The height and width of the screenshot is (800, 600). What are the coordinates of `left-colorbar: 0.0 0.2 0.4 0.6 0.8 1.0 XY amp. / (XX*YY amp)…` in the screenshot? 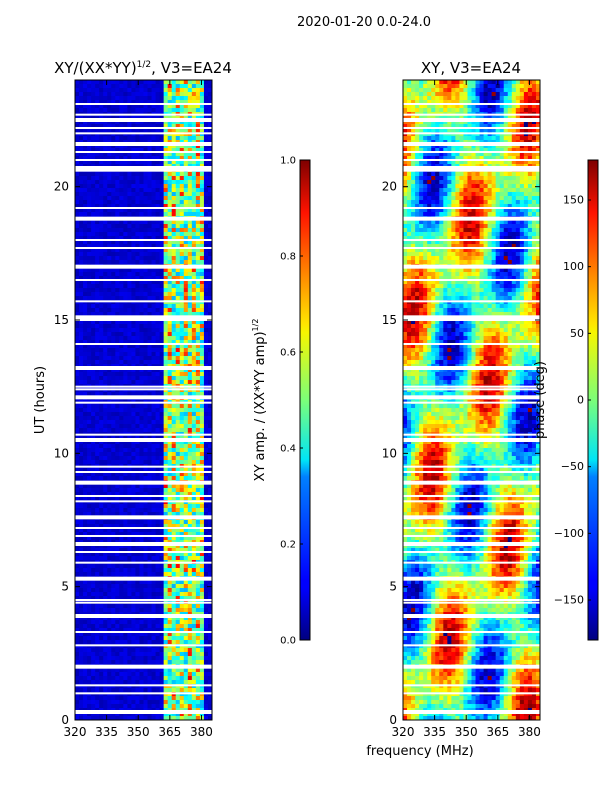 It's located at (281, 401).